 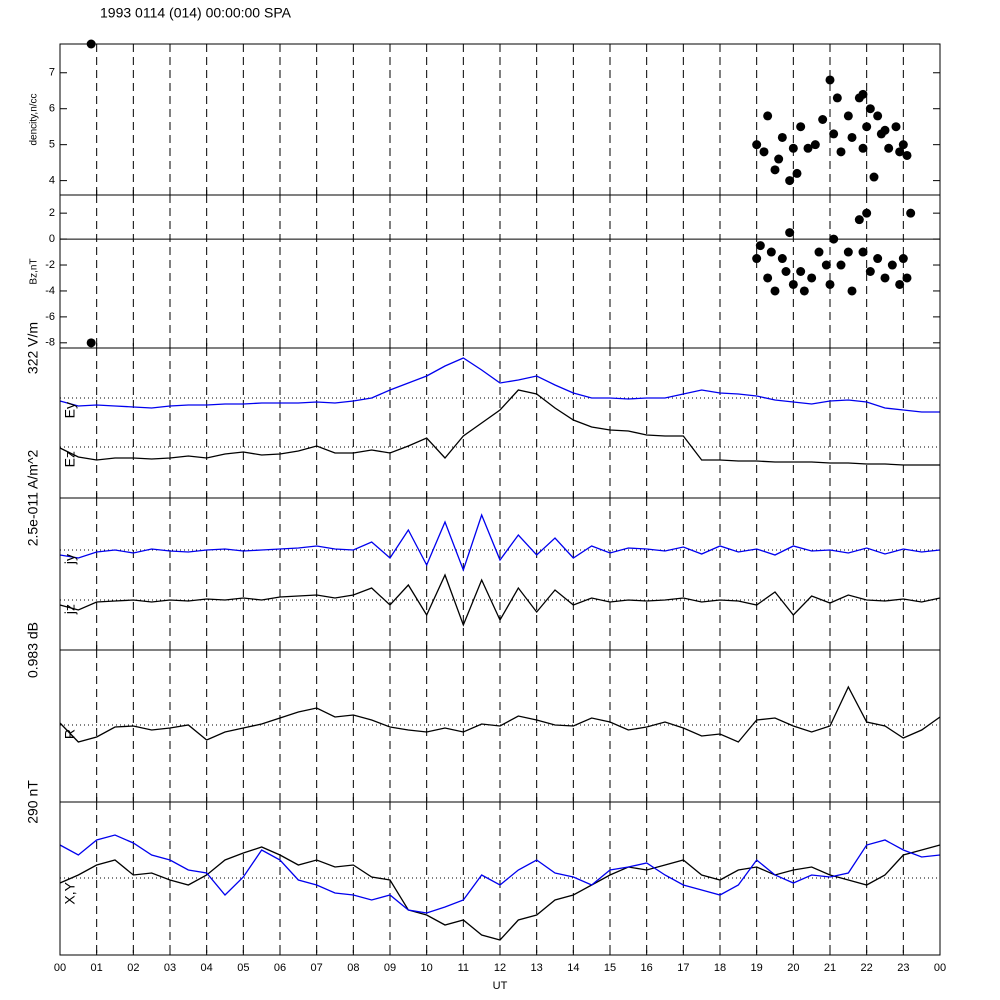 What do you see at coordinates (52, 181) in the screenshot?
I see `y-tick-label: 4` at bounding box center [52, 181].